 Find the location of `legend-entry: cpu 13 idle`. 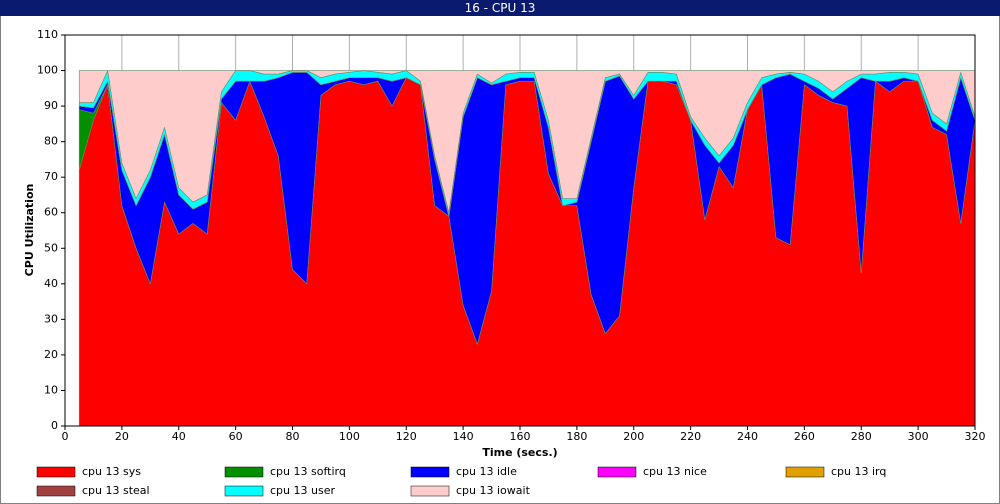

legend-entry: cpu 13 idle is located at coordinates (463, 471).